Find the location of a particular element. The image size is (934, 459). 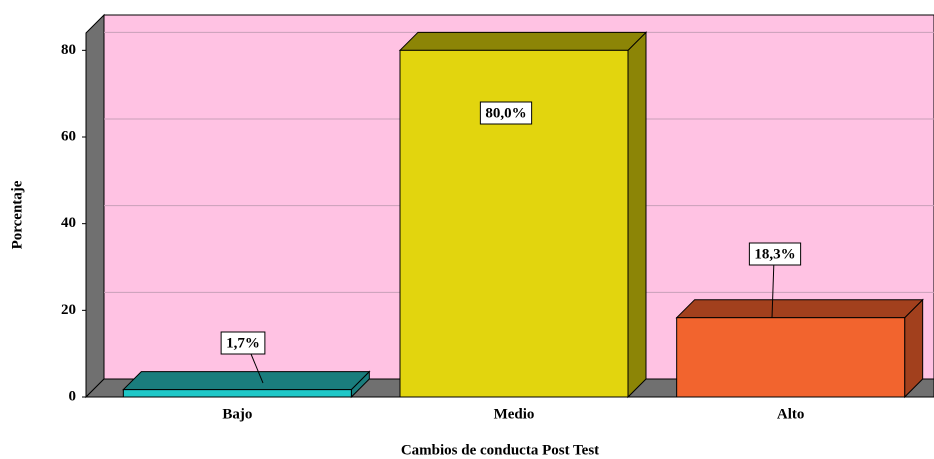

bar-side is located at coordinates (637, 215).